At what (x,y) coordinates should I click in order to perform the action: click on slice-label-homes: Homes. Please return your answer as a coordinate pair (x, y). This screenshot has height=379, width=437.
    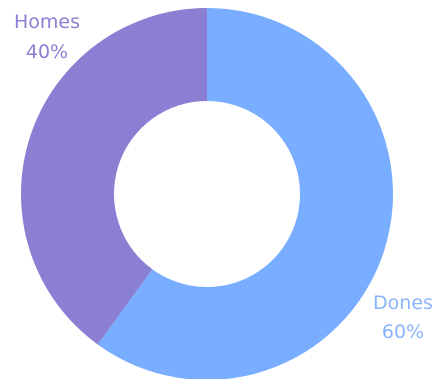
    Looking at the image, I should click on (47, 22).